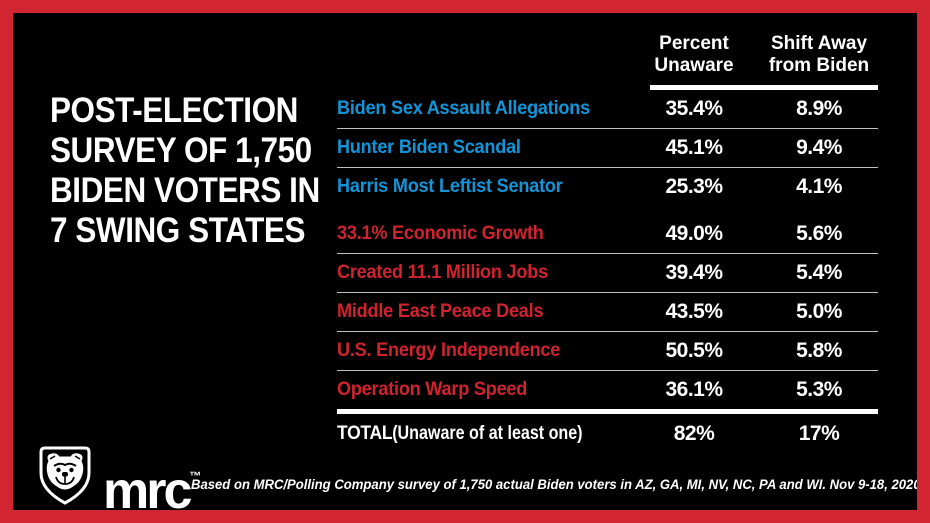  What do you see at coordinates (607, 390) in the screenshot?
I see `table-row: Operation Warp Speed 36.1% 5.3%` at bounding box center [607, 390].